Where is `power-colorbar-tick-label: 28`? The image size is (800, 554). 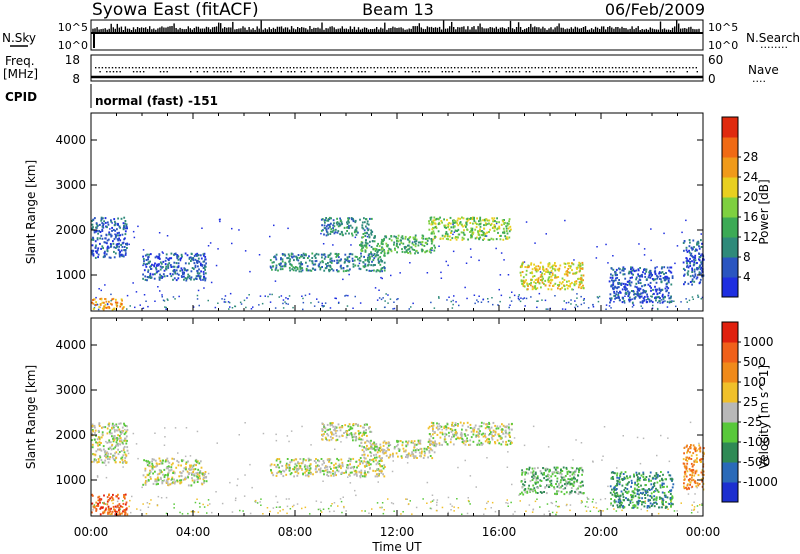
power-colorbar-tick-label: 28 is located at coordinates (750, 157).